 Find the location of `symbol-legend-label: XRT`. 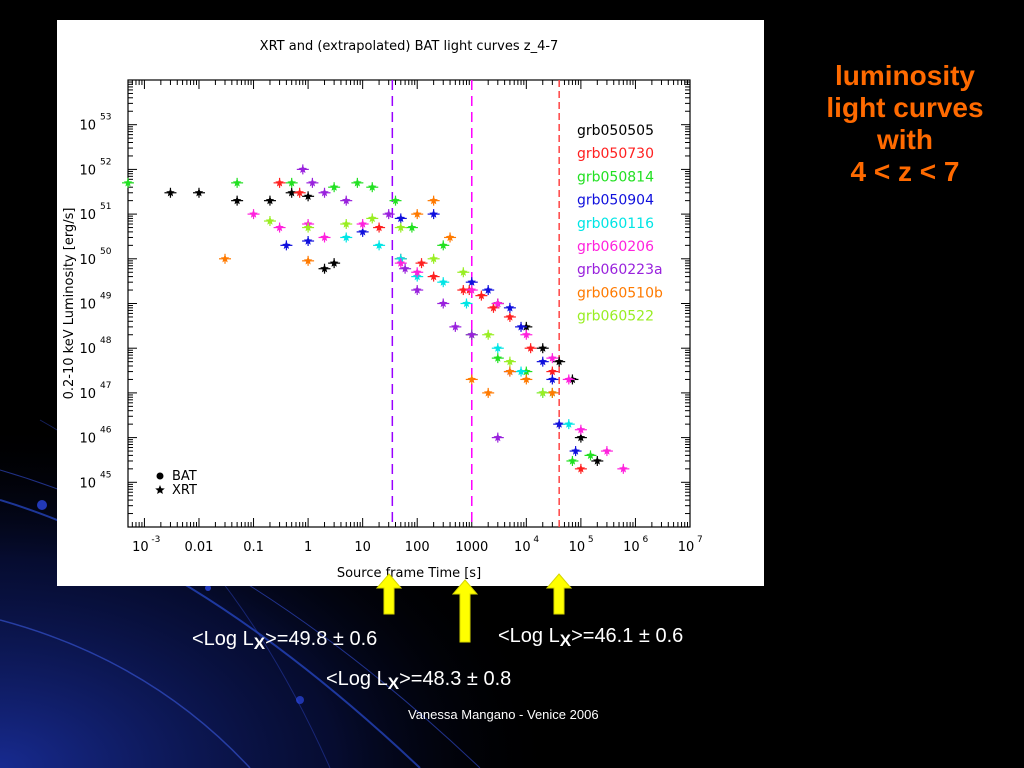

symbol-legend-label: XRT is located at coordinates (184, 490).